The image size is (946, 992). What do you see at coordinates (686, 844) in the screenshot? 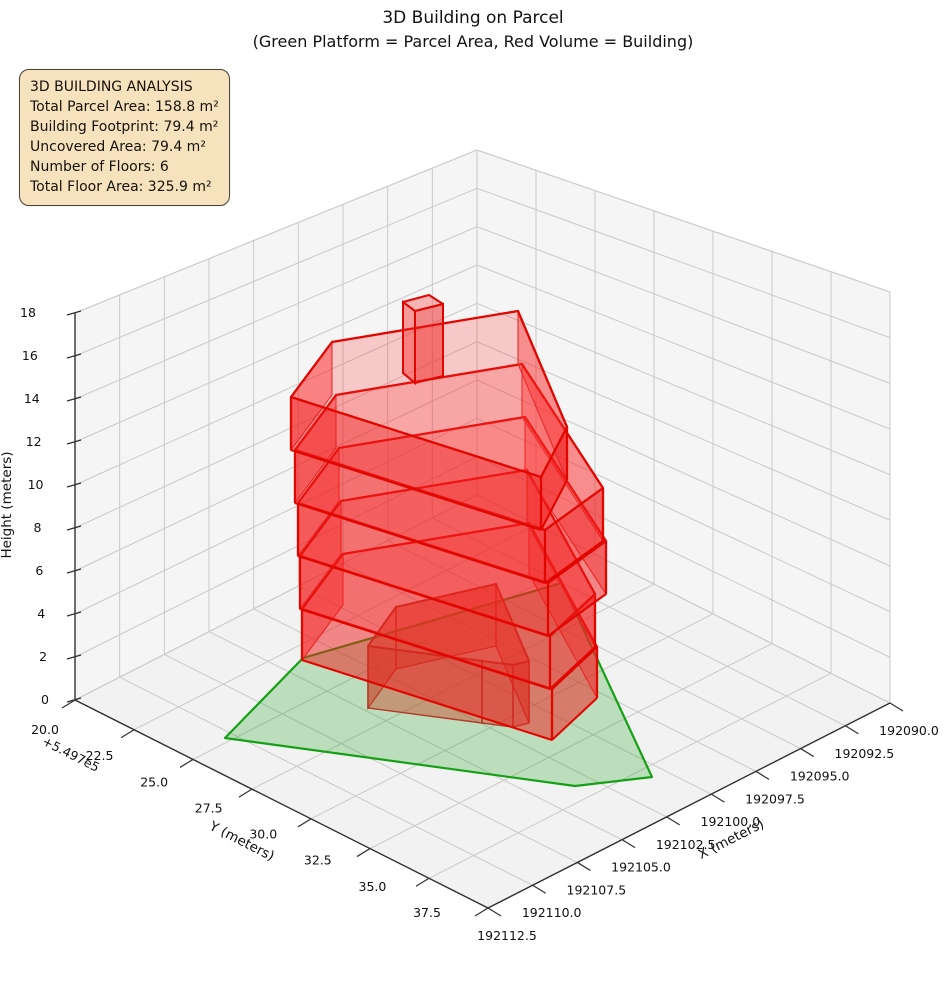
I see `x-tick-label: 192102.5` at bounding box center [686, 844].